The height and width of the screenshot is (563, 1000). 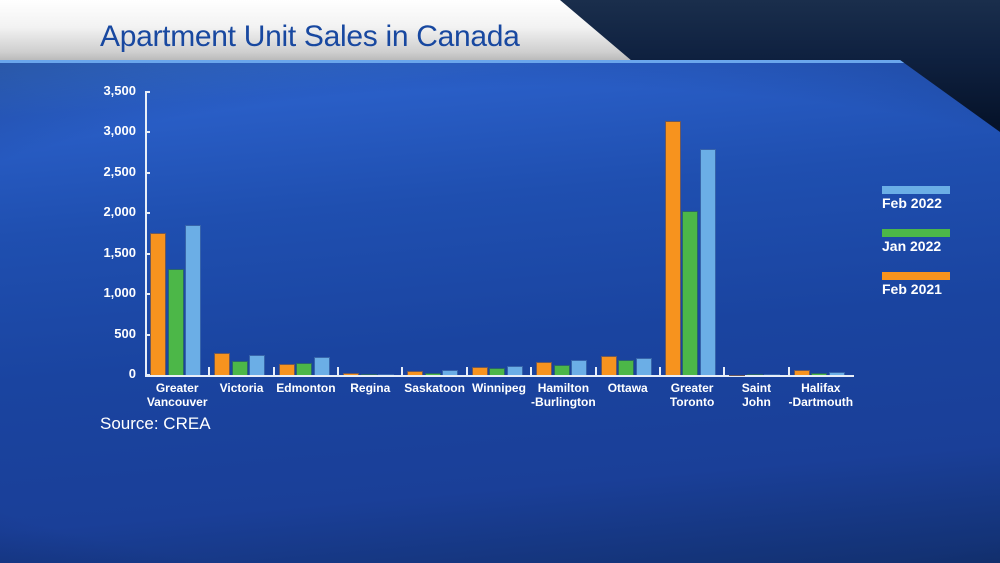 What do you see at coordinates (306, 388) in the screenshot?
I see `x-tick-label: Edmonton` at bounding box center [306, 388].